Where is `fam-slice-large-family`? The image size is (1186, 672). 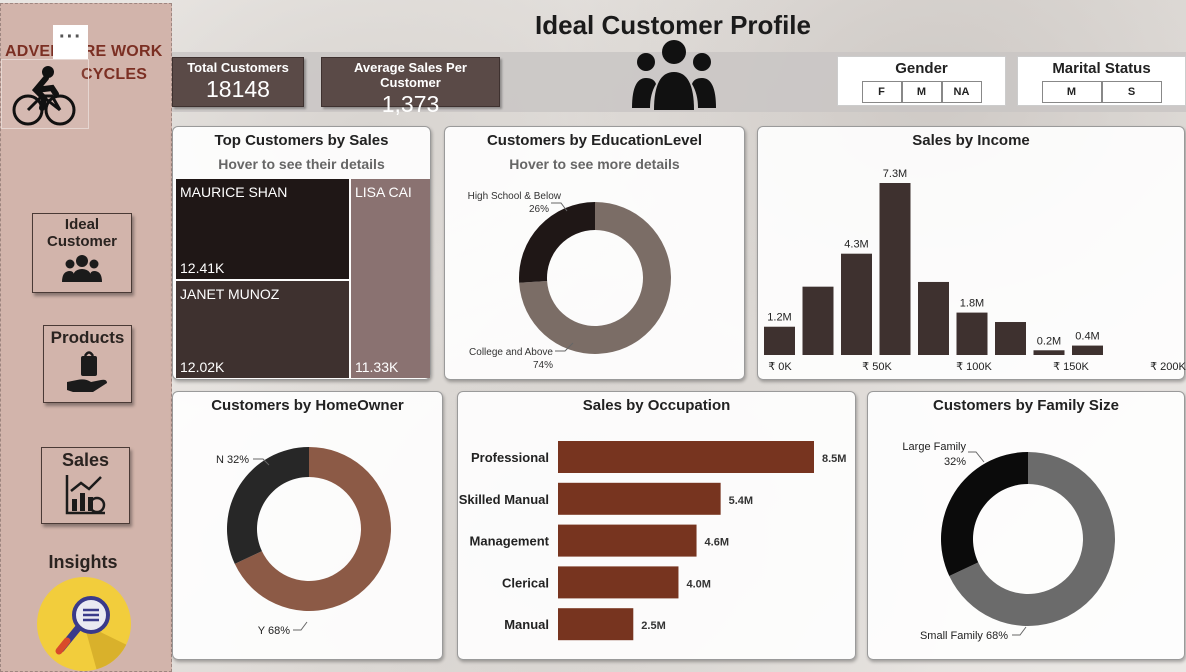
fam-slice-large-family is located at coordinates (984, 514).